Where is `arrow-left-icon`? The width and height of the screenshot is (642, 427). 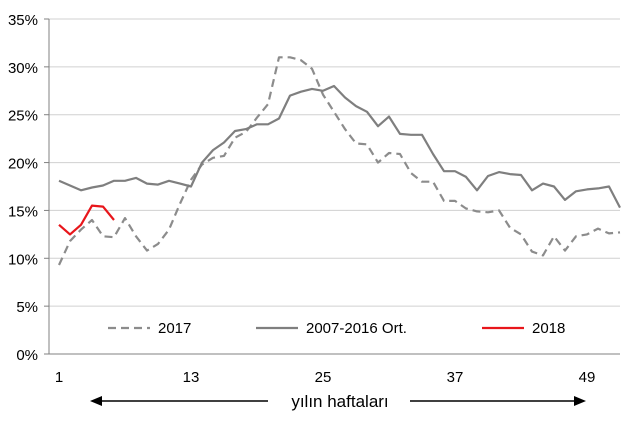
arrow-left-icon is located at coordinates (96, 401).